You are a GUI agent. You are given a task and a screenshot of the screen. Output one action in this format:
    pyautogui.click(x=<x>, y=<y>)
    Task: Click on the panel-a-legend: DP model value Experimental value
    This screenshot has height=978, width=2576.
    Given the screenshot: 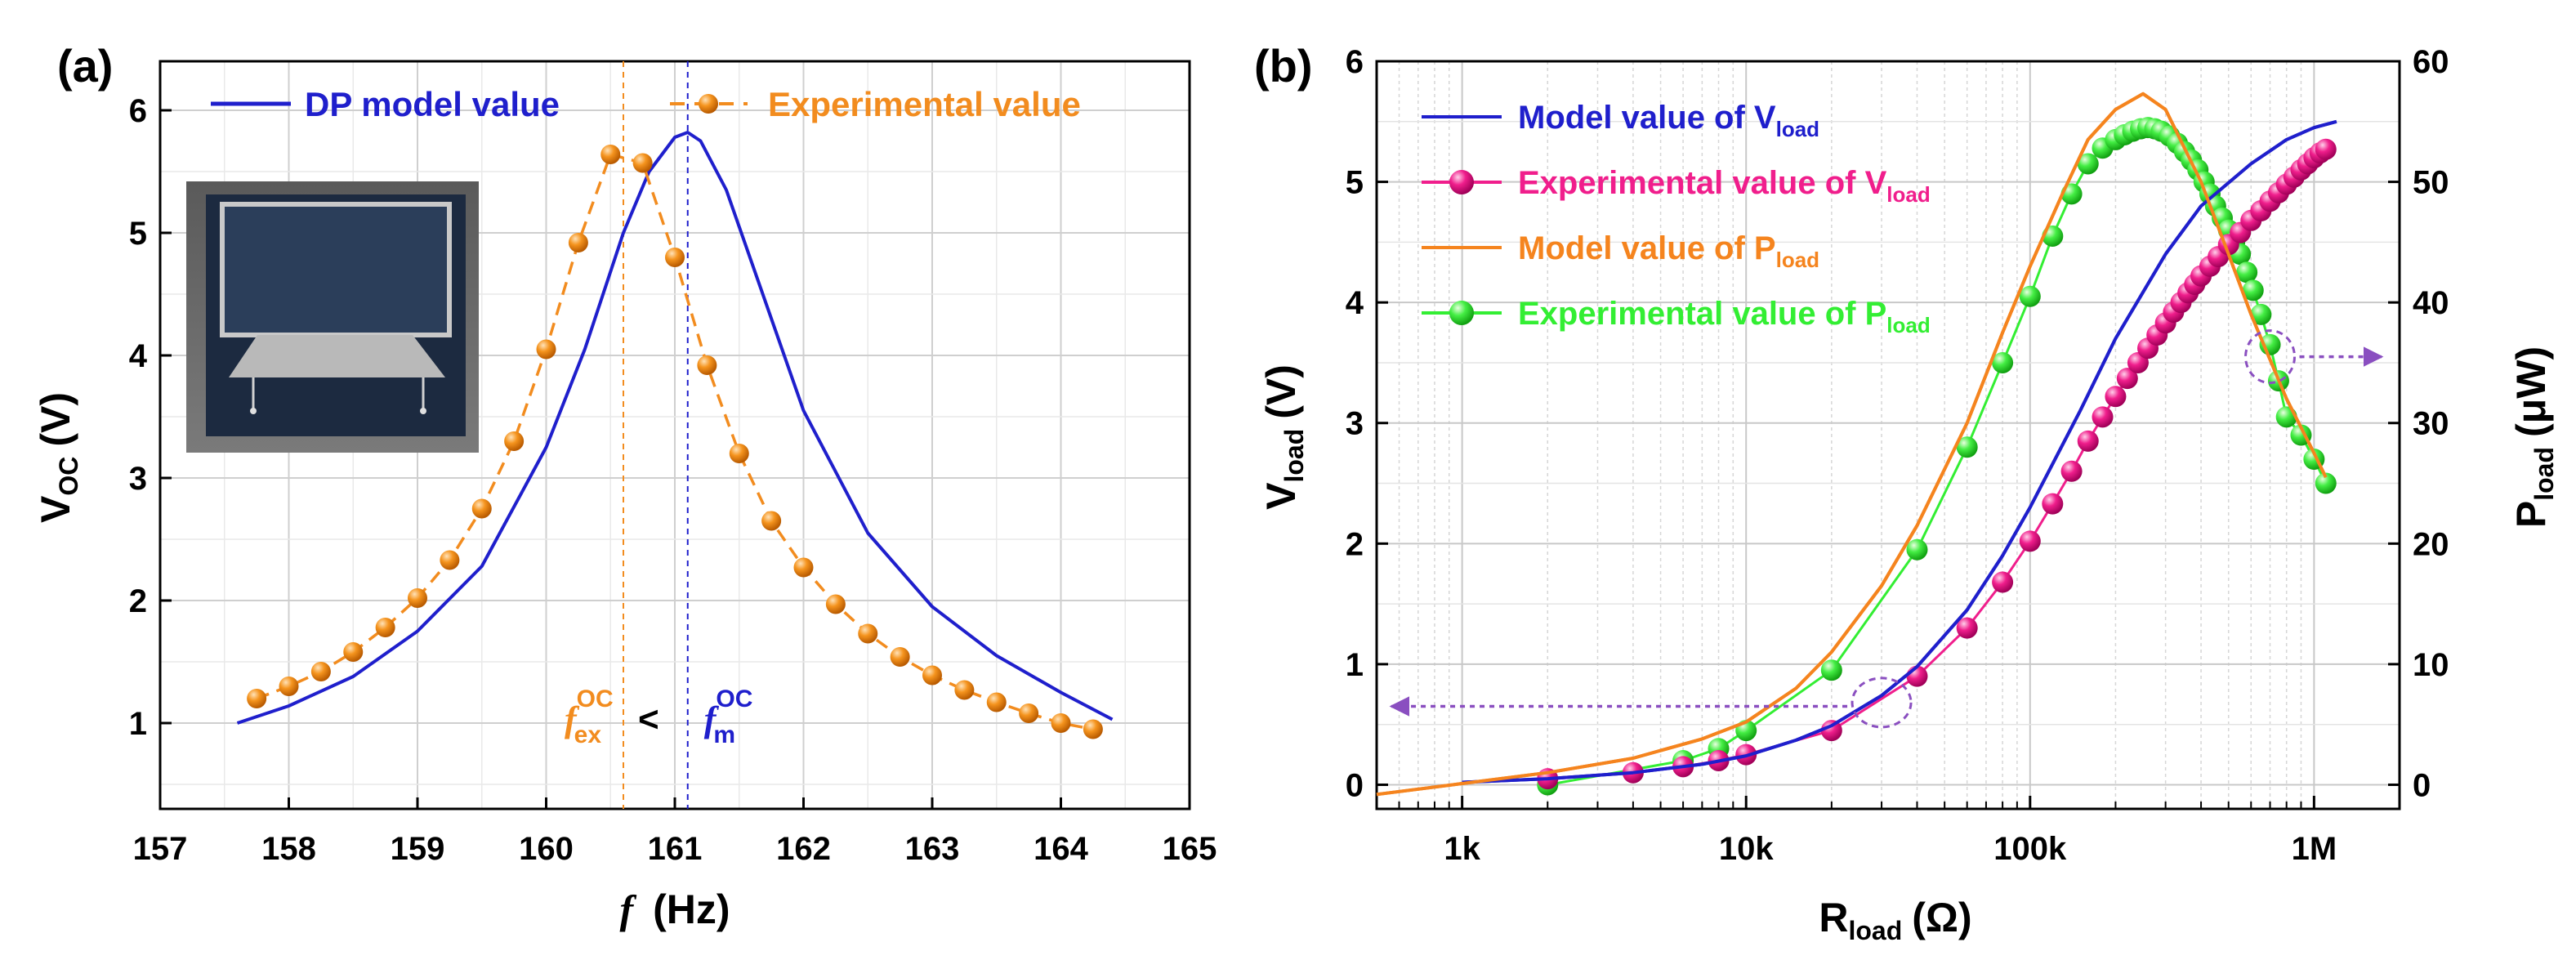 What is the action you would take?
    pyautogui.click(x=646, y=104)
    